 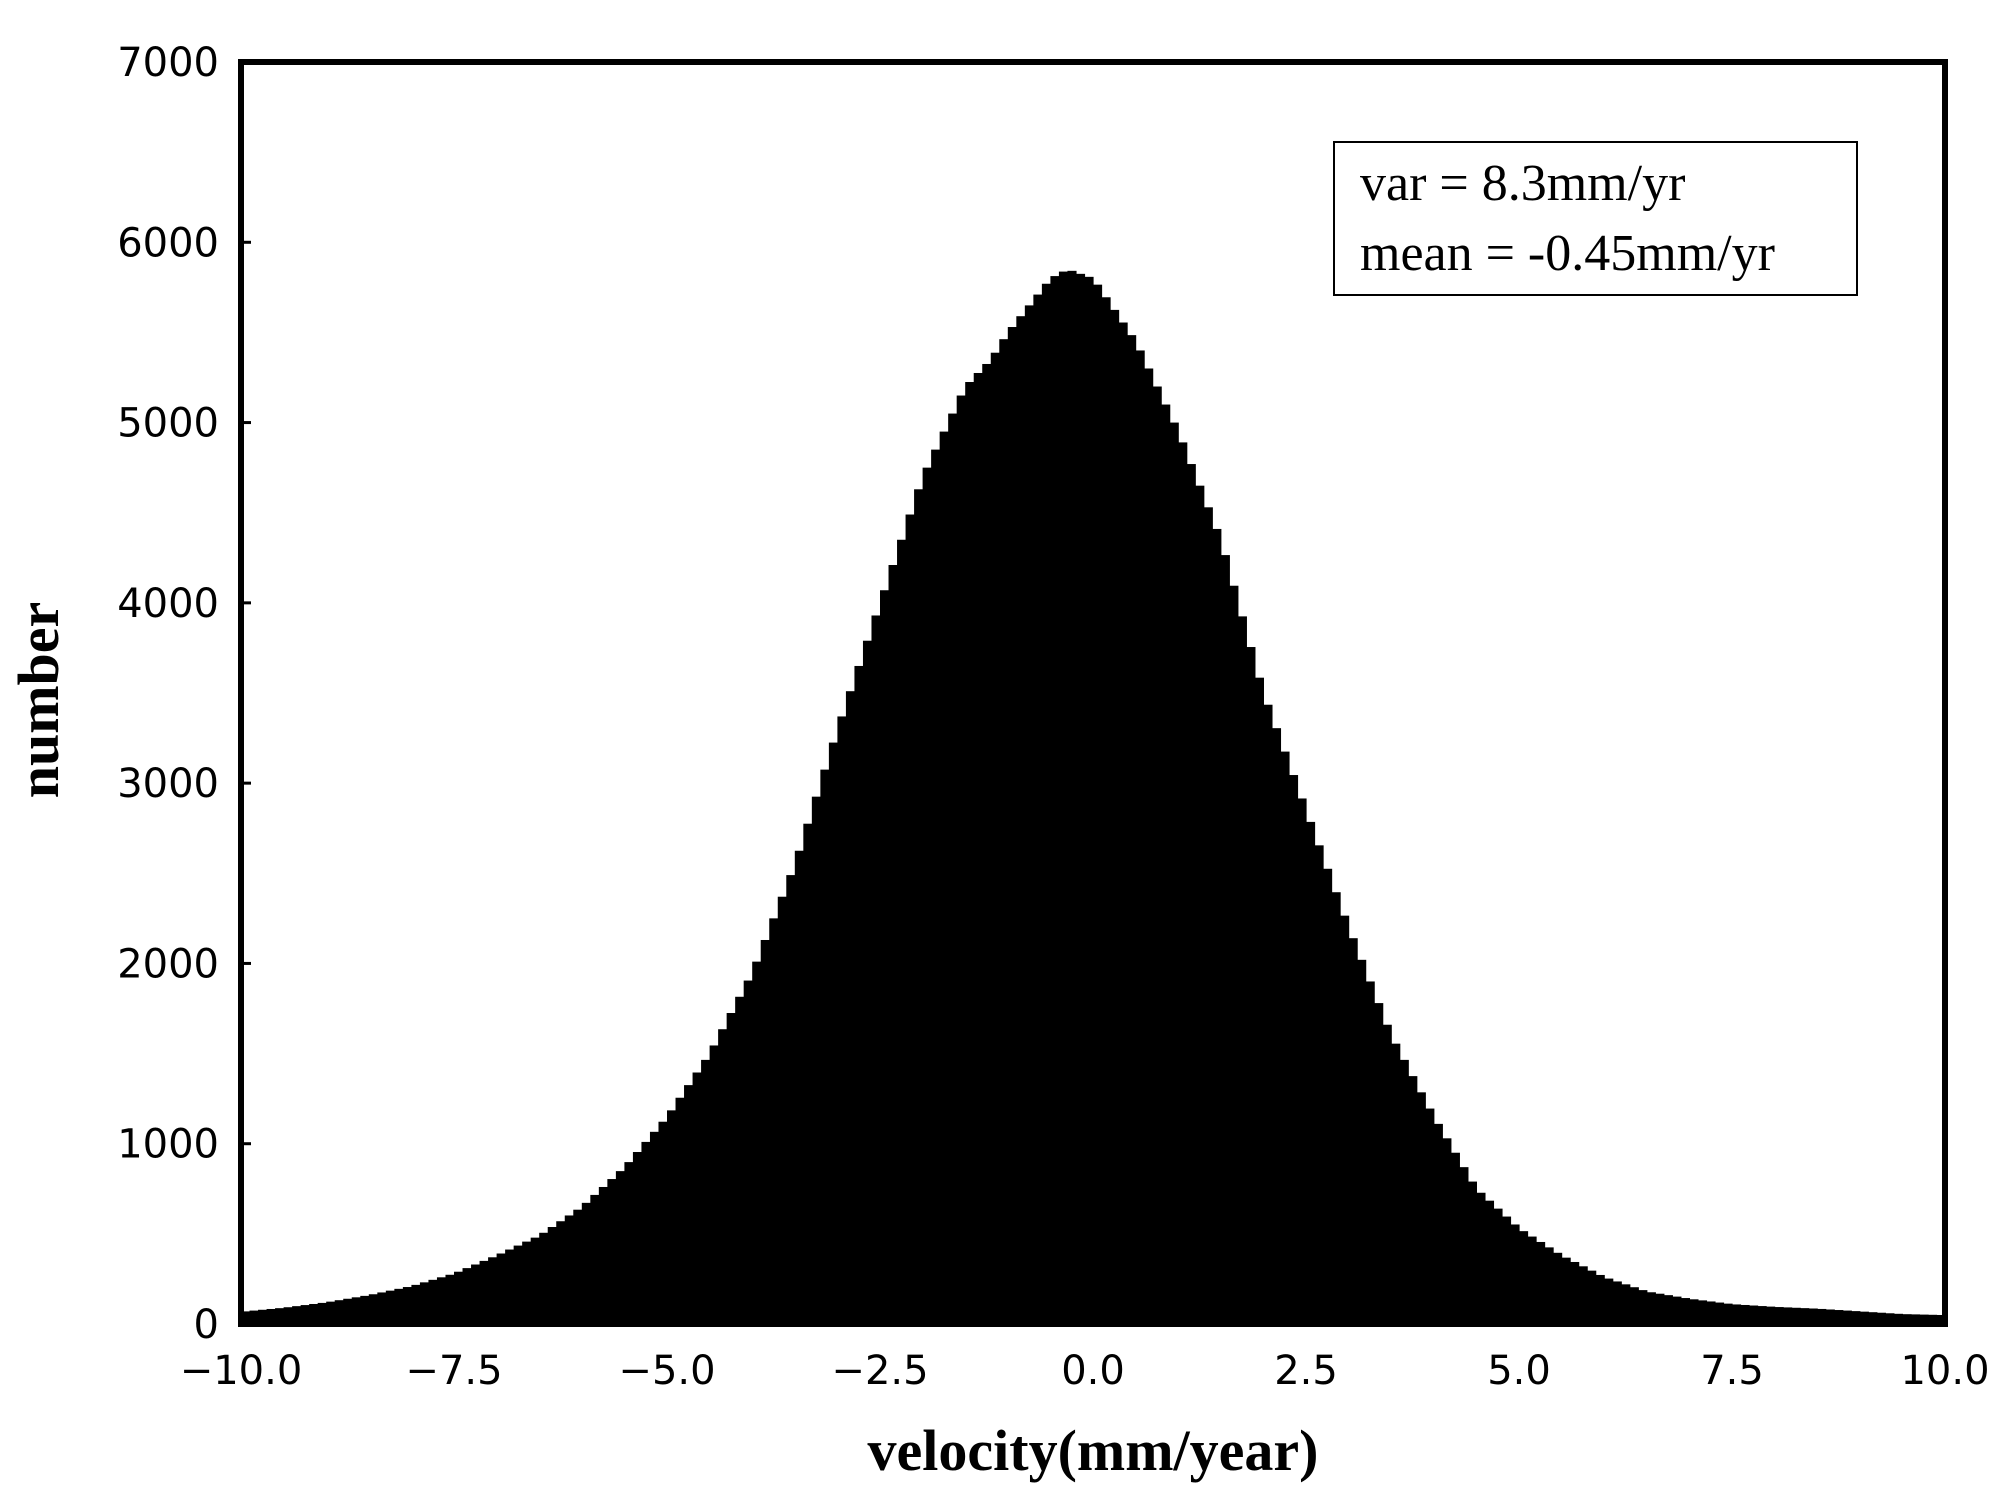 I want to click on x-axis-ticks: −10.0 −7.5 −5.0 −2.5 0.0 2.5 5.0 7.5 10.0, so click(x=1085, y=1354).